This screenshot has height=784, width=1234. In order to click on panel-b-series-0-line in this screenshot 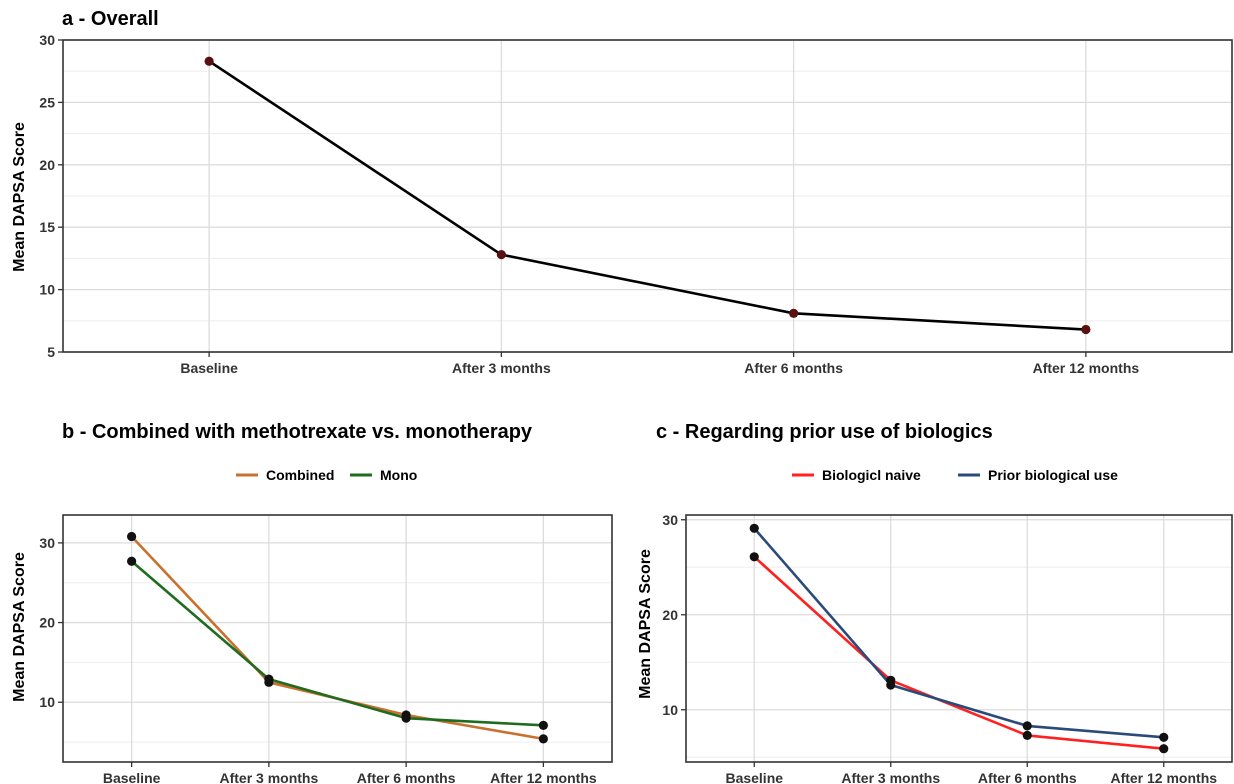, I will do `click(337, 638)`.